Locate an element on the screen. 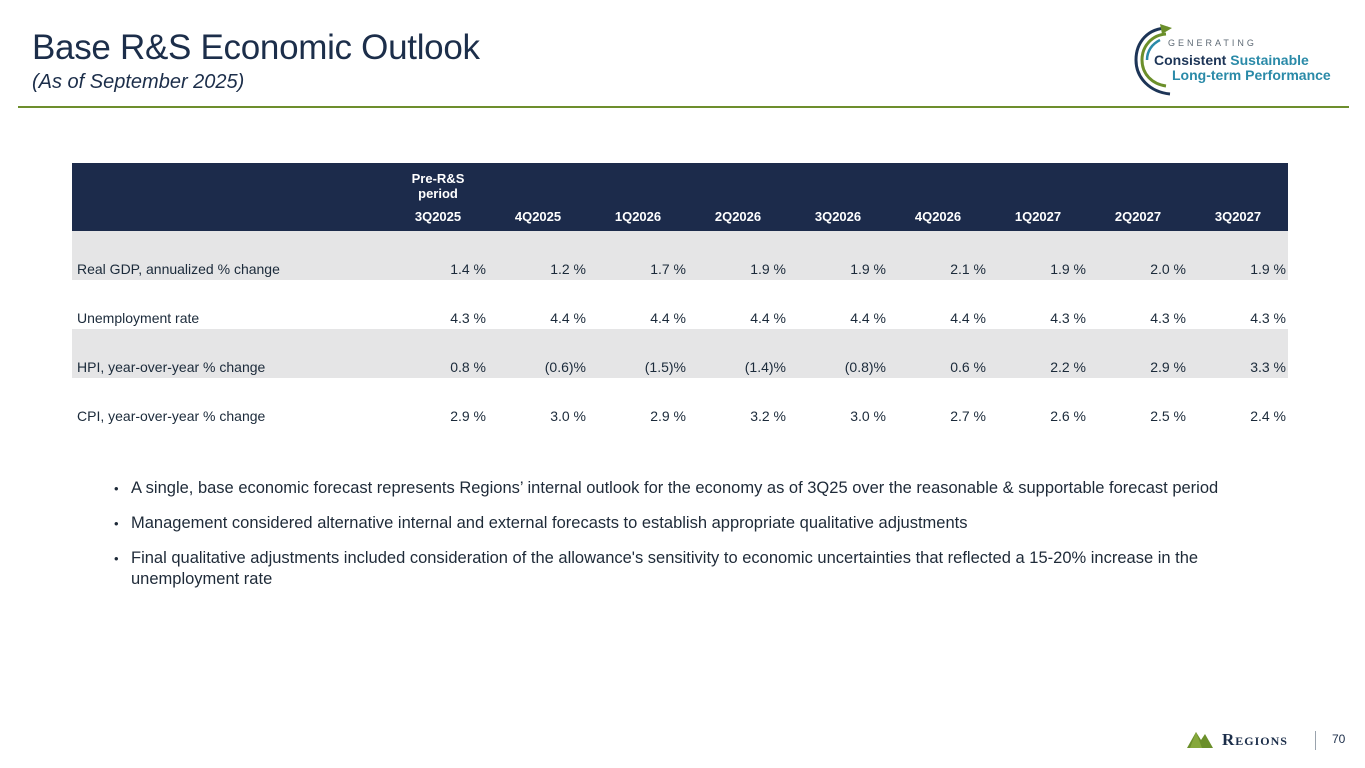 The width and height of the screenshot is (1365, 768). period-header: 3Q2026 is located at coordinates (838, 216).